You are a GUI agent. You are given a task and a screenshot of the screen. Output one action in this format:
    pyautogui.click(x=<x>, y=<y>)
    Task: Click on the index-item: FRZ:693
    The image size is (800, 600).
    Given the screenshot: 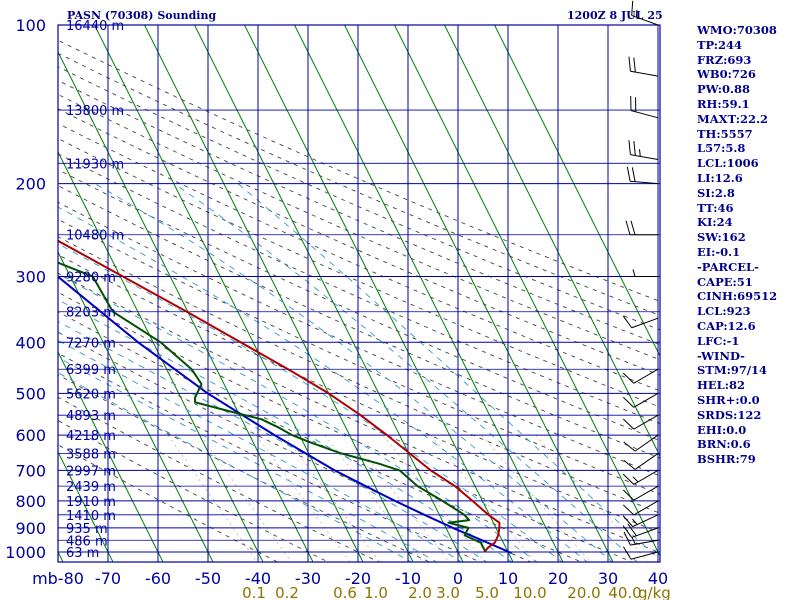 What is the action you would take?
    pyautogui.click(x=724, y=59)
    